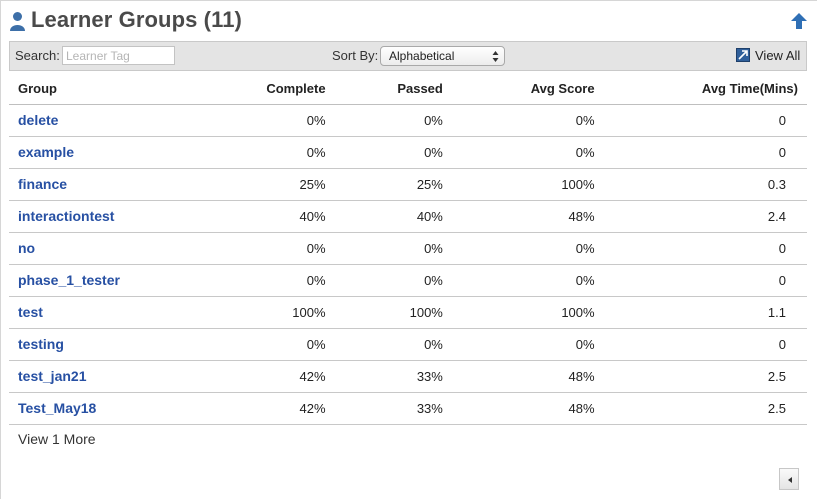 This screenshot has height=499, width=817. Describe the element at coordinates (700, 216) in the screenshot. I see `avg-time-cell: 2.4` at that location.